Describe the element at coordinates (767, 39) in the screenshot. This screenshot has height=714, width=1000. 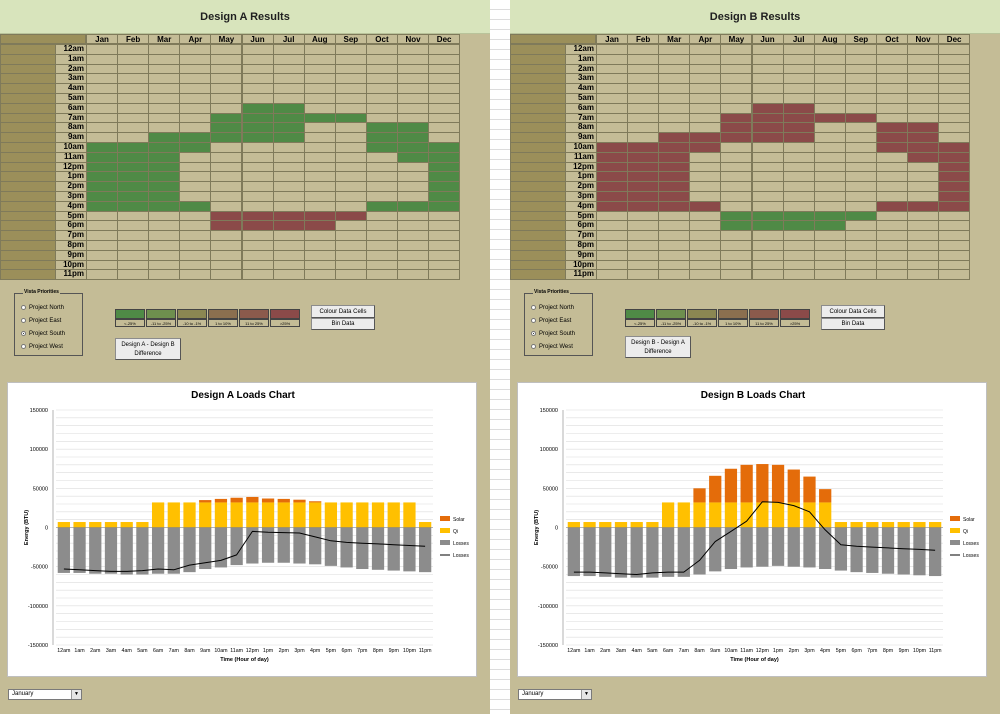
I see `month-header: Jun` at that location.